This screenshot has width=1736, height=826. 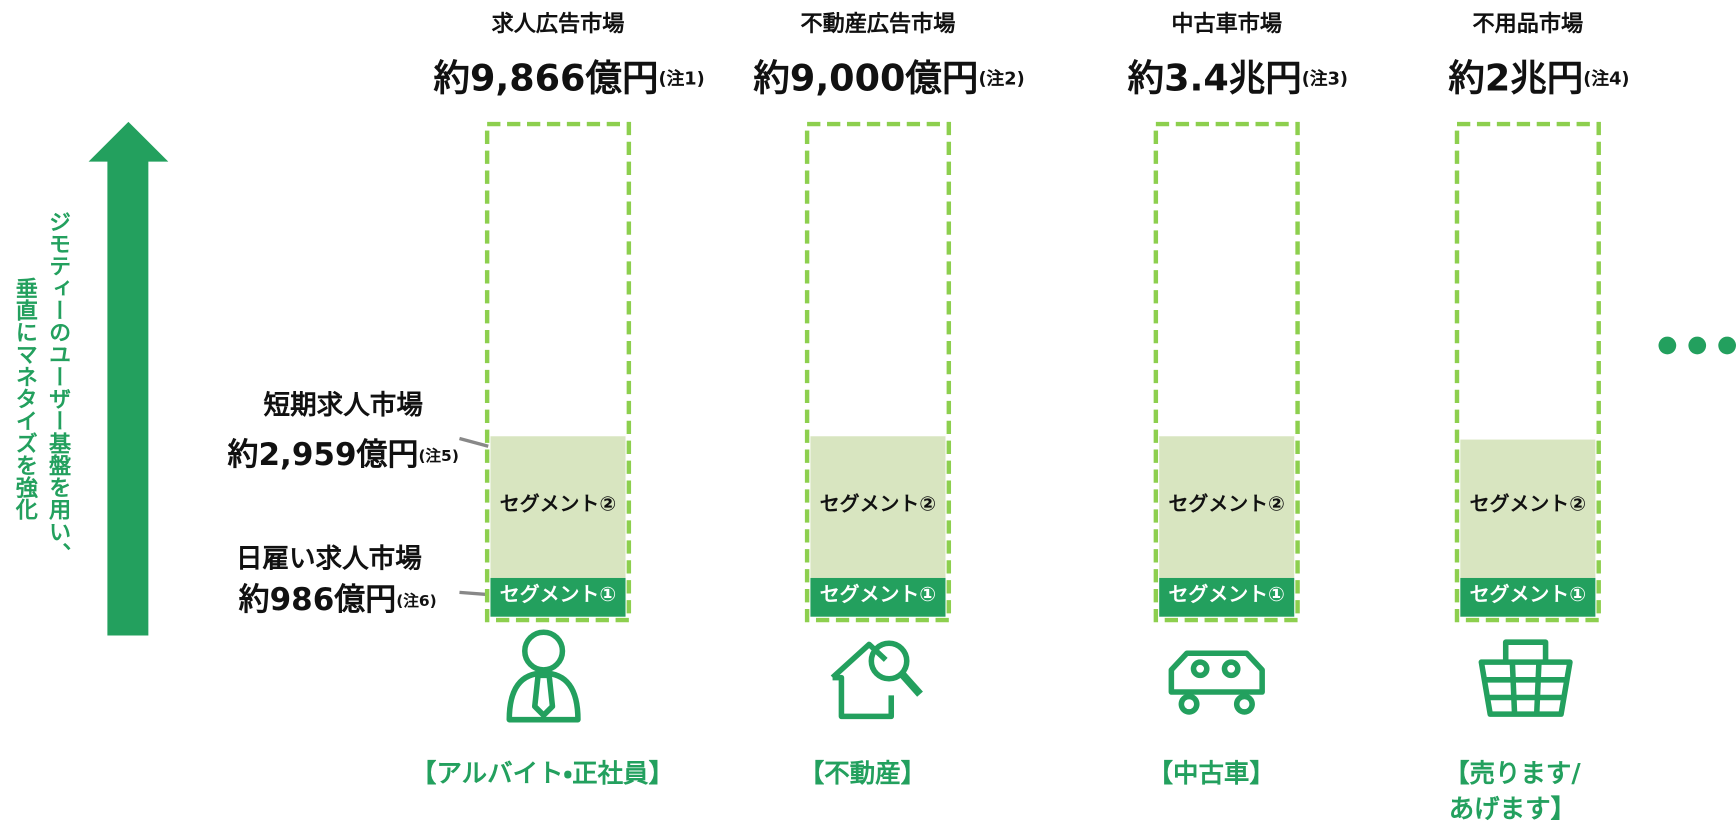 I want to click on segment1-size: 約986億円(注6), so click(x=338, y=600).